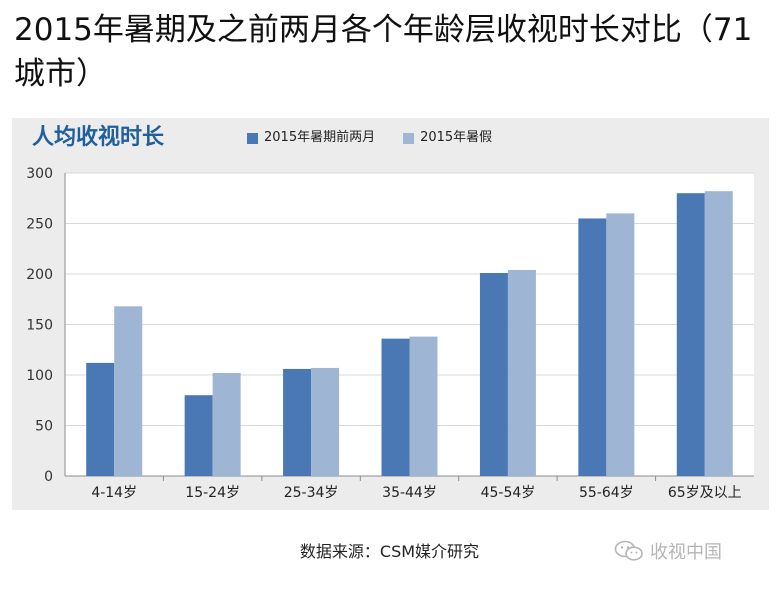 This screenshot has width=779, height=590. I want to click on chart-legend: 2015年暑期前两月 2015年暑假, so click(369, 138).